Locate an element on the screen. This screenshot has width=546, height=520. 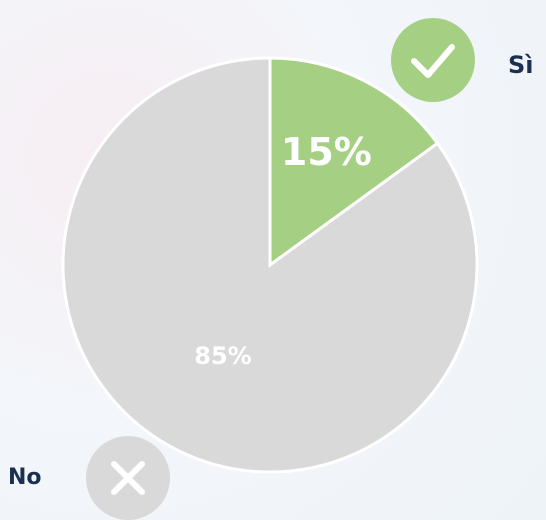
legend-label: Sì is located at coordinates (521, 65).